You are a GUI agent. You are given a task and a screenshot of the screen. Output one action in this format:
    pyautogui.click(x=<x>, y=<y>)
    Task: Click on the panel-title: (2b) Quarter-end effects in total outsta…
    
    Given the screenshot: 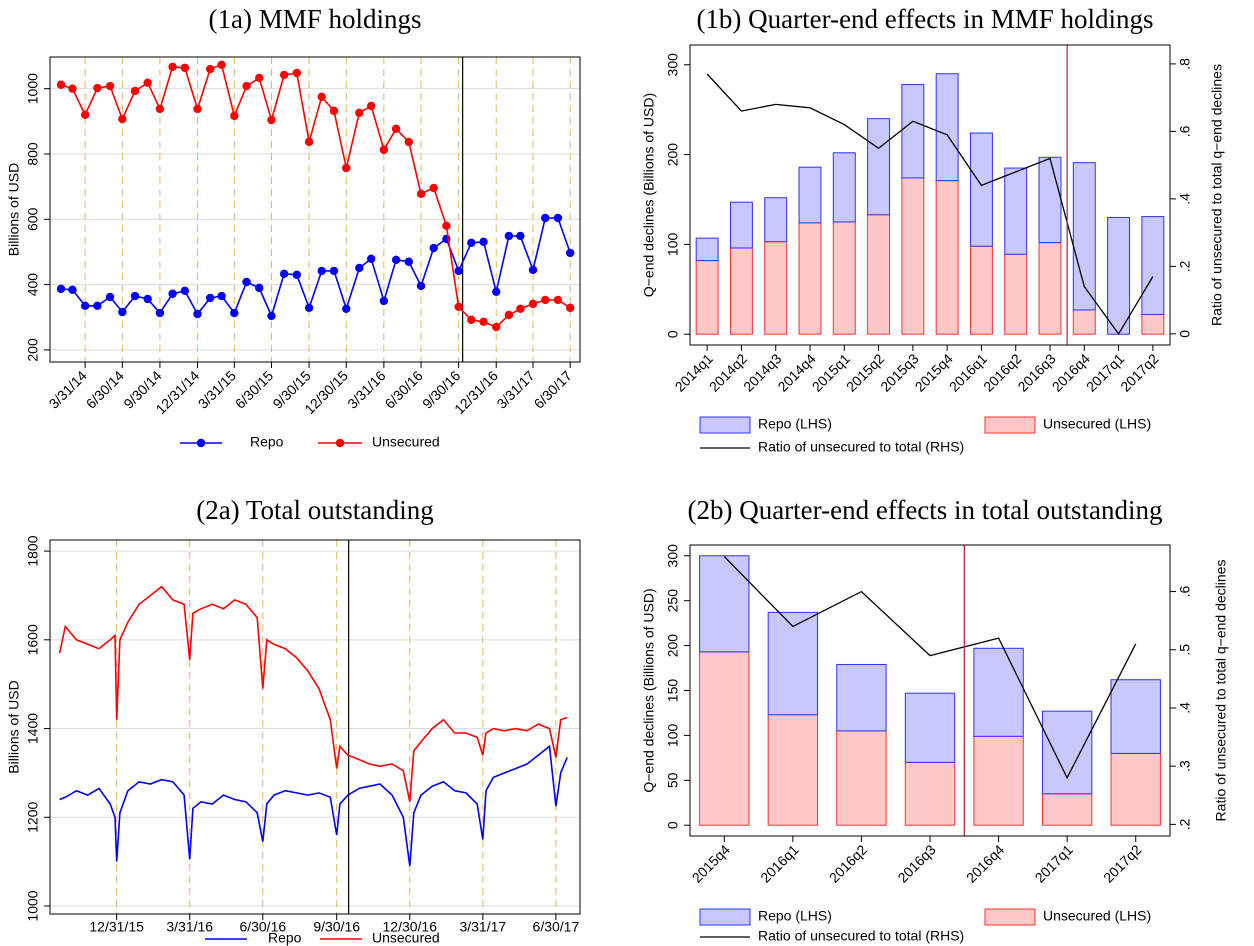 What is the action you would take?
    pyautogui.click(x=924, y=510)
    